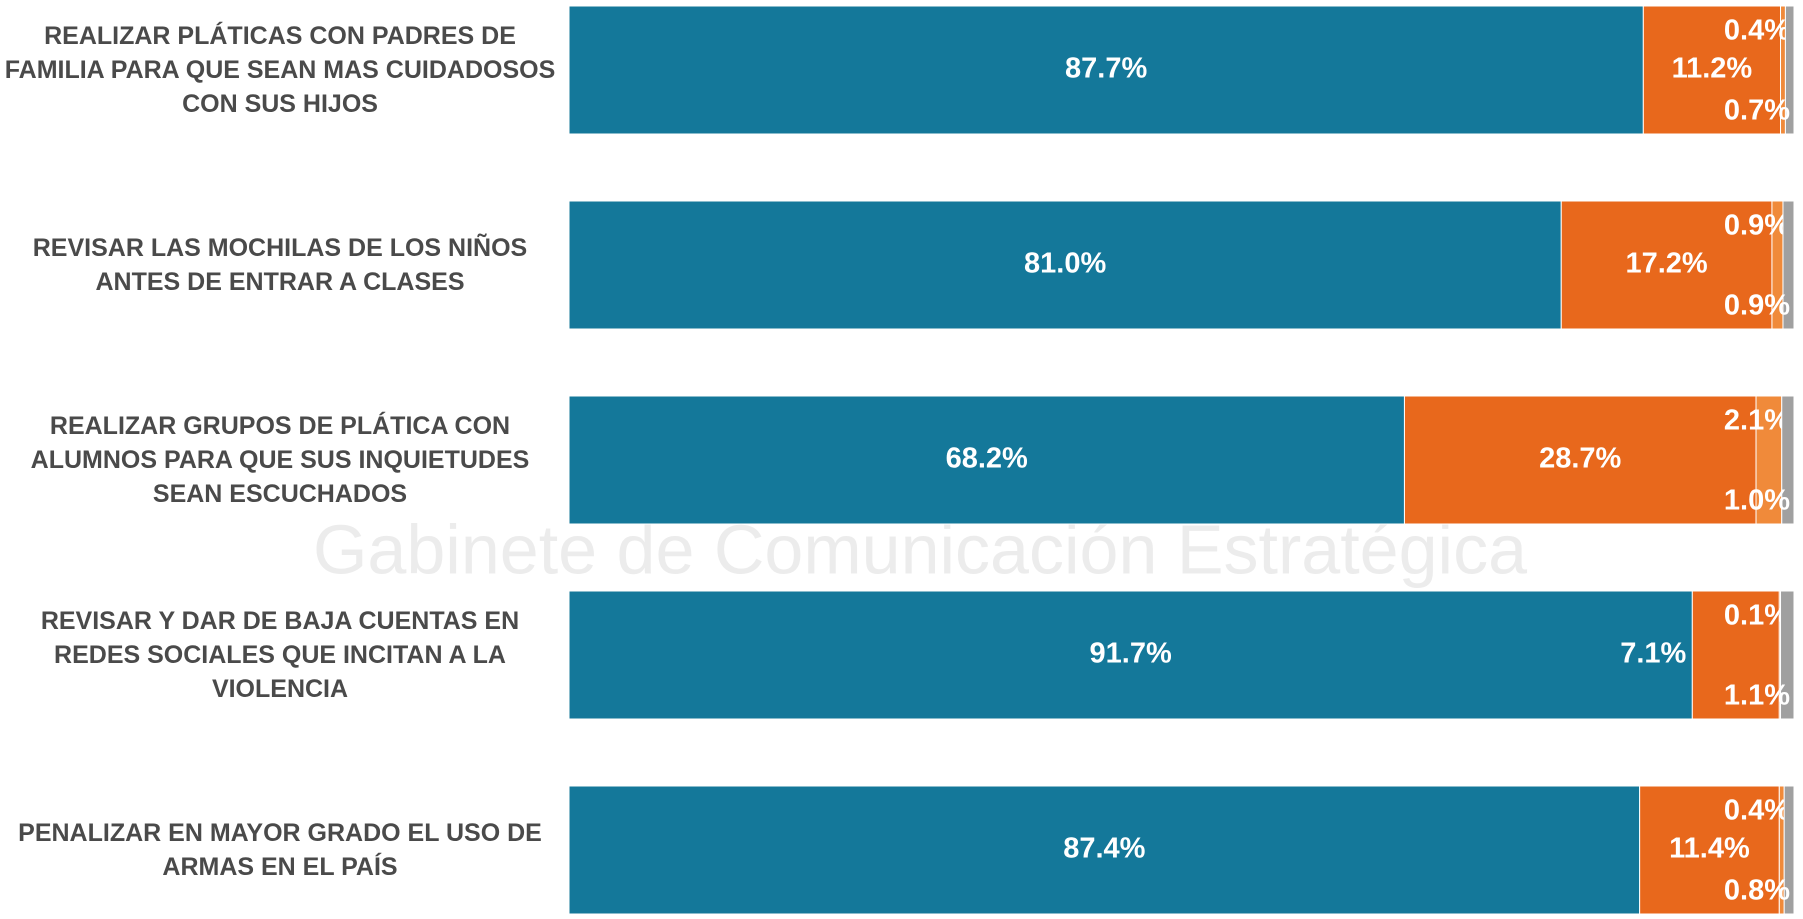 This screenshot has width=1803, height=919. Describe the element at coordinates (1653, 654) in the screenshot. I see `value-label: 7.1%` at that location.